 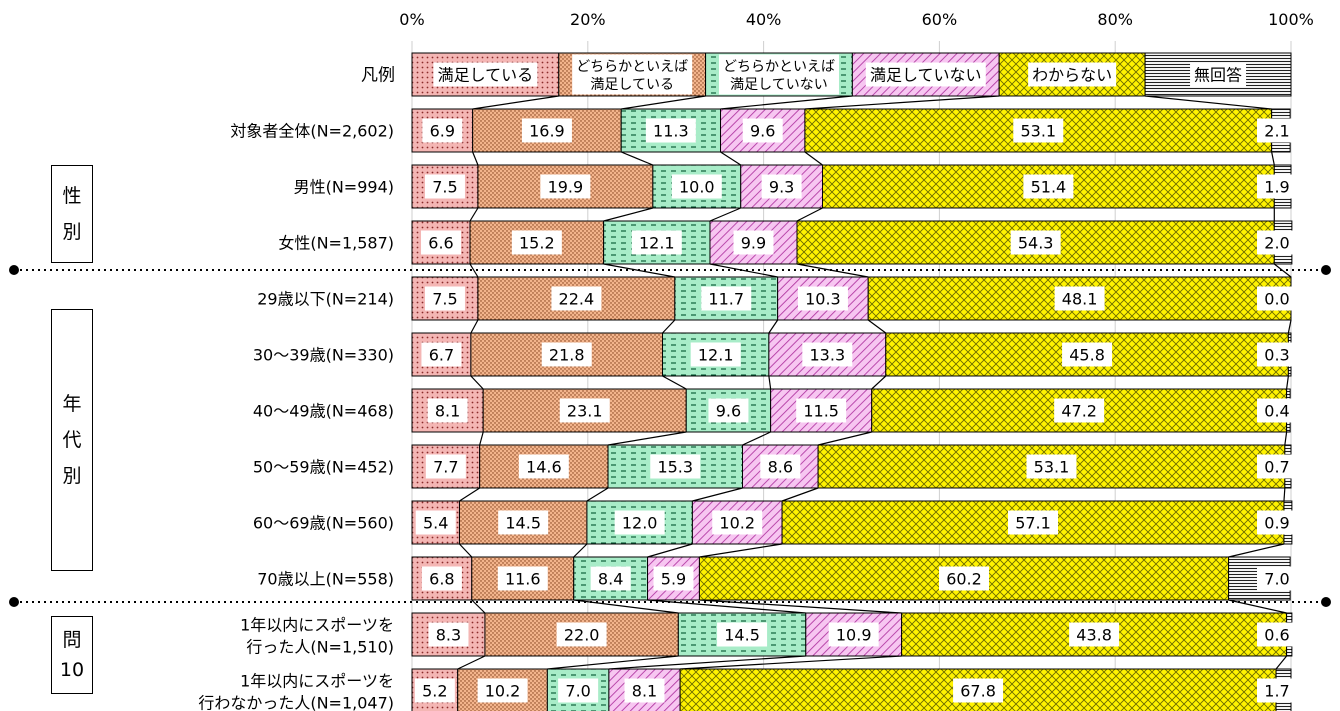 What do you see at coordinates (323, 467) in the screenshot?
I see `row-label: 50〜59歳(N=452)` at bounding box center [323, 467].